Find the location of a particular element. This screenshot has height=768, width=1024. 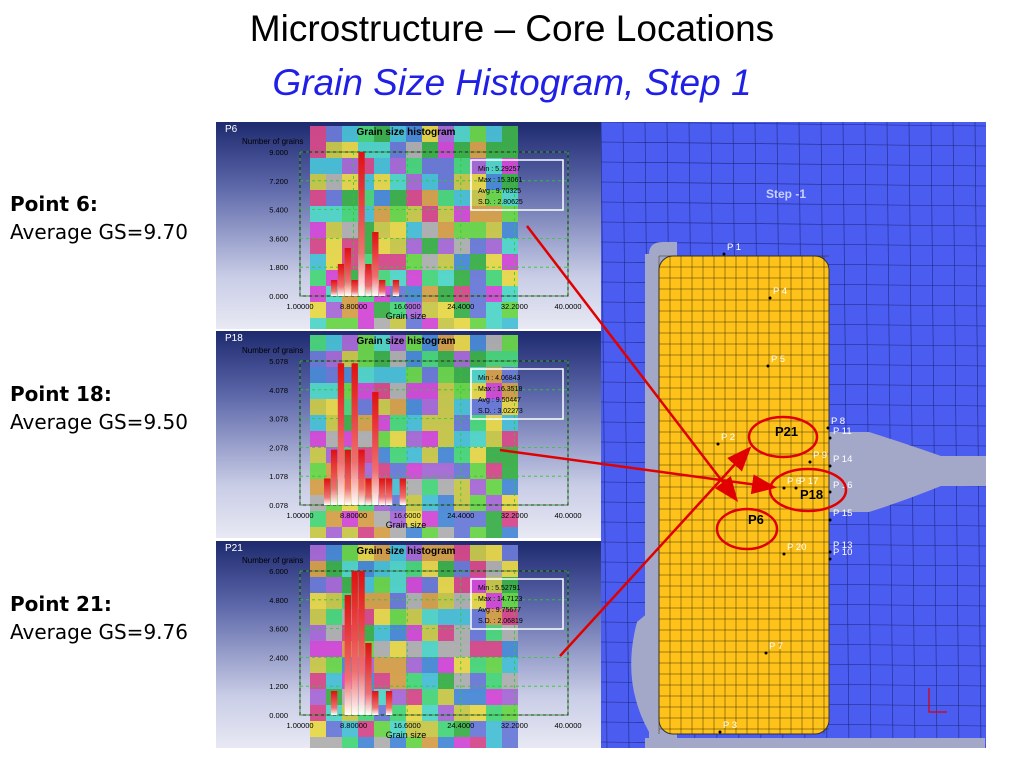

x-tick-label: 16.6000 is located at coordinates (407, 515).